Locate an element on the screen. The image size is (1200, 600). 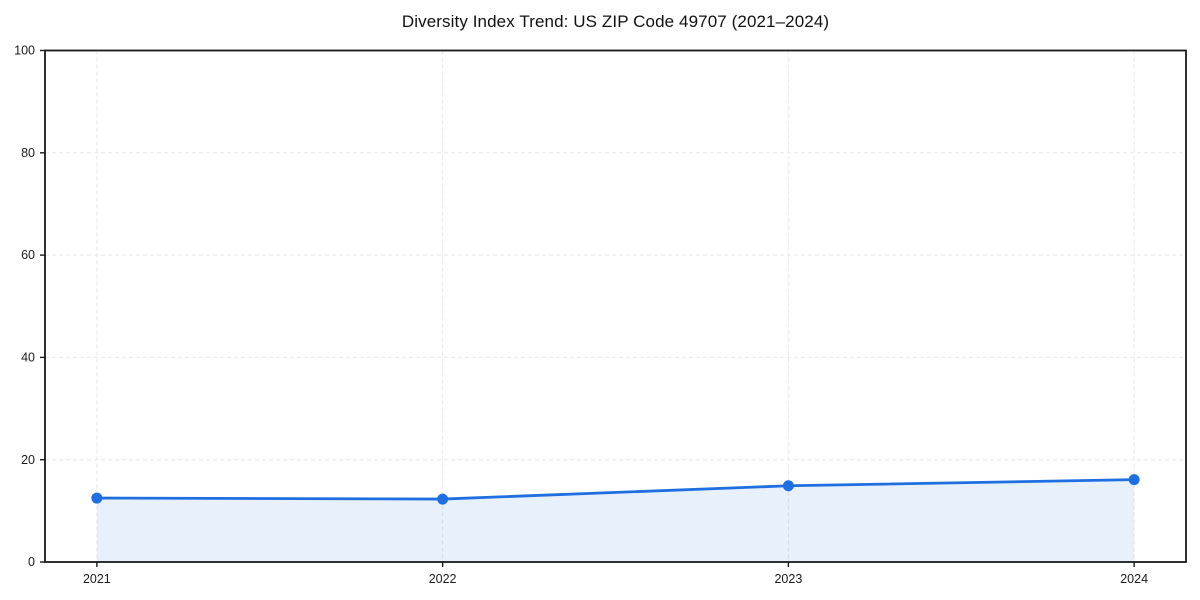
x-tick-label: 2022 is located at coordinates (443, 579).